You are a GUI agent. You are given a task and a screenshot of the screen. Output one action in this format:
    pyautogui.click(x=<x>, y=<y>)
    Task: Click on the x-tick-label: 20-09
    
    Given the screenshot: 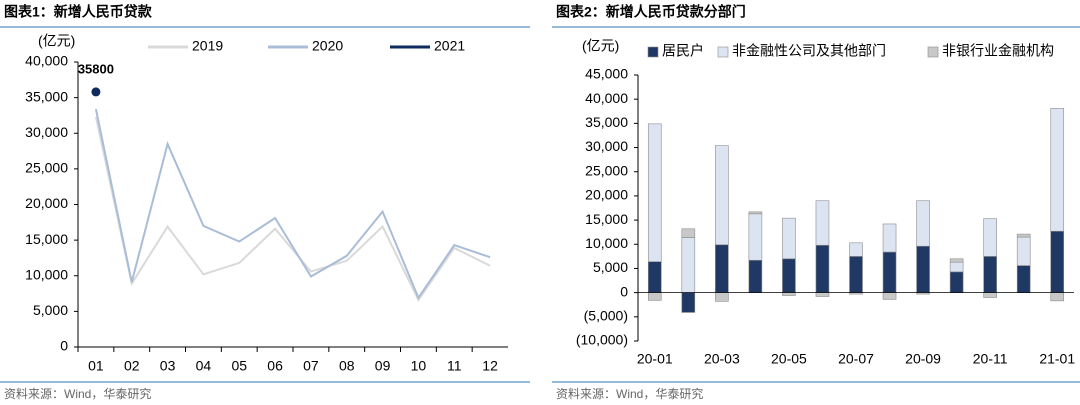 What is the action you would take?
    pyautogui.click(x=923, y=359)
    